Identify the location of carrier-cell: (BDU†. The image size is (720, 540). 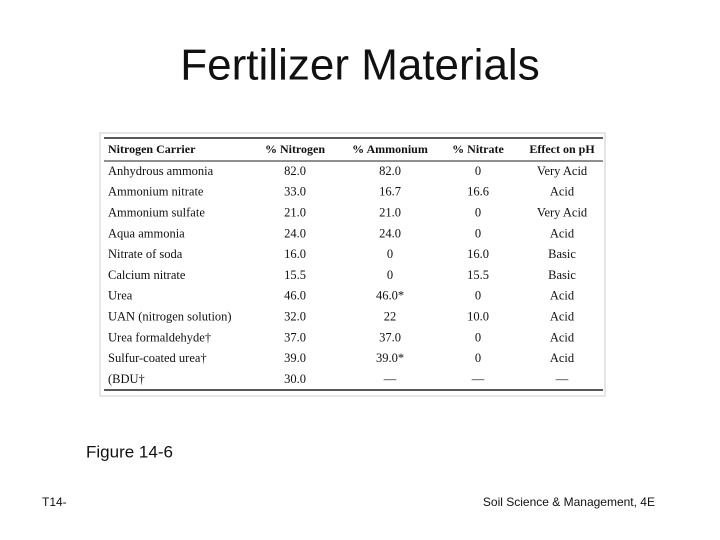
(126, 379).